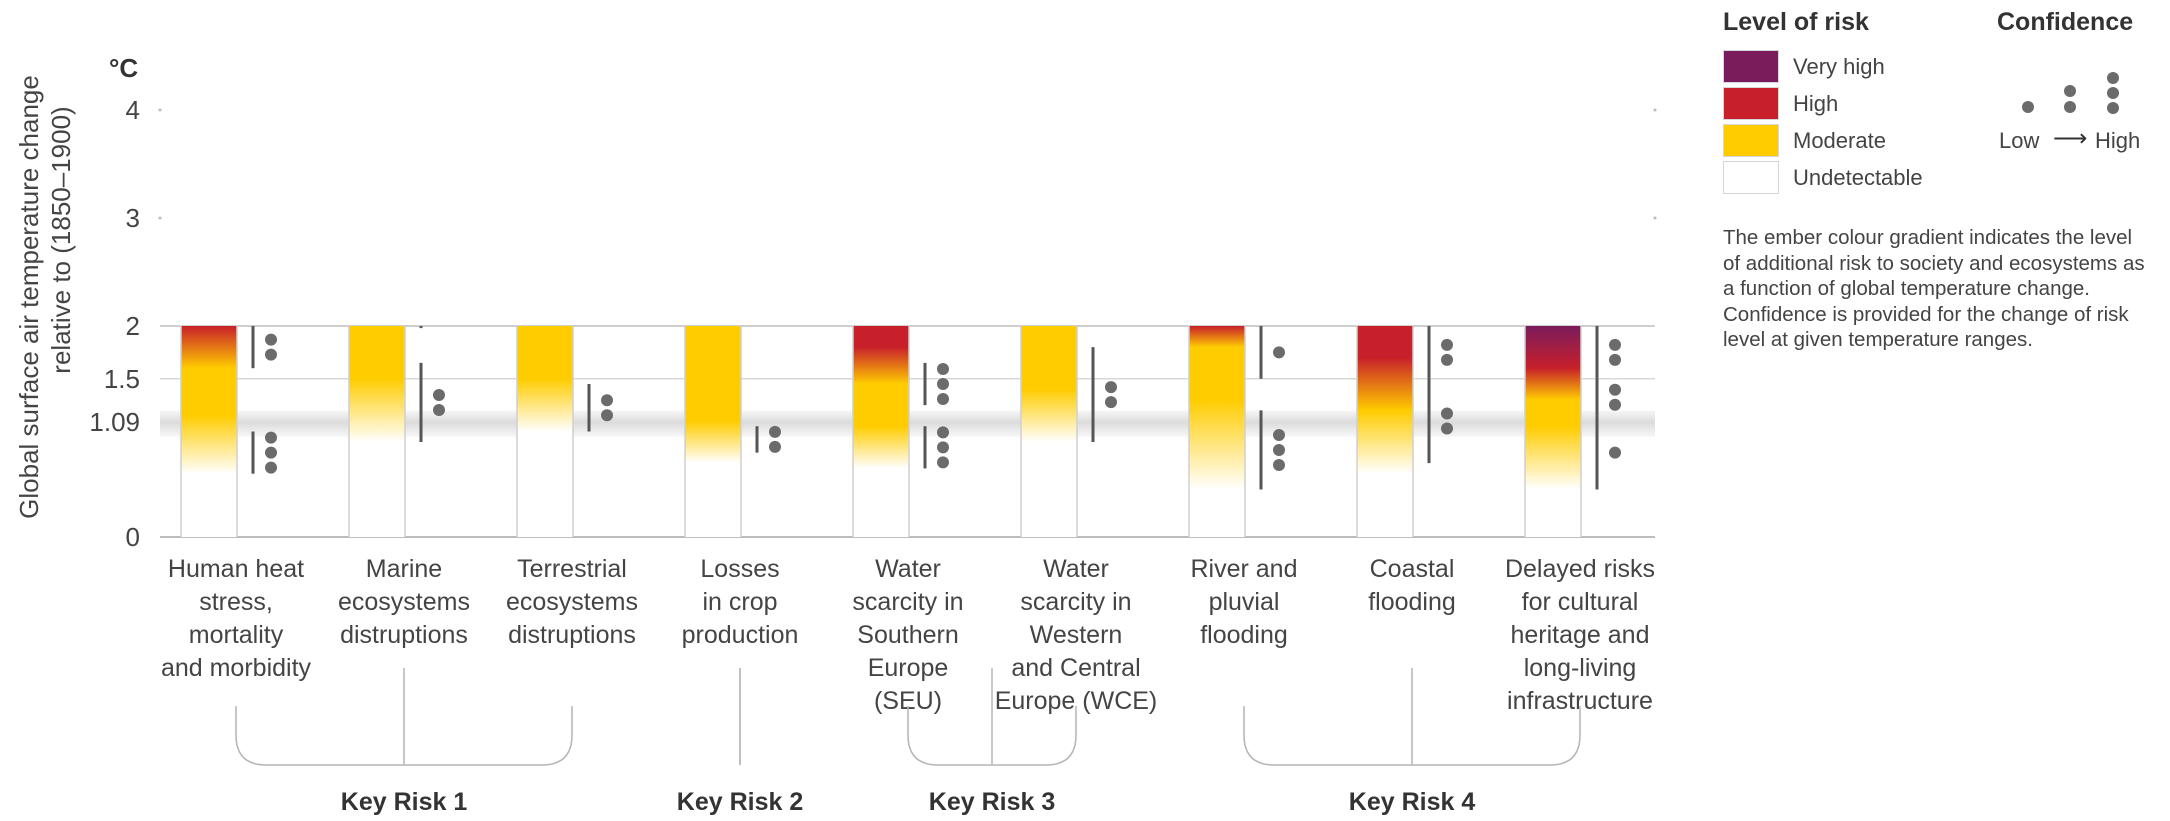  Describe the element at coordinates (572, 569) in the screenshot. I see `category-label: Terrestrial` at that location.